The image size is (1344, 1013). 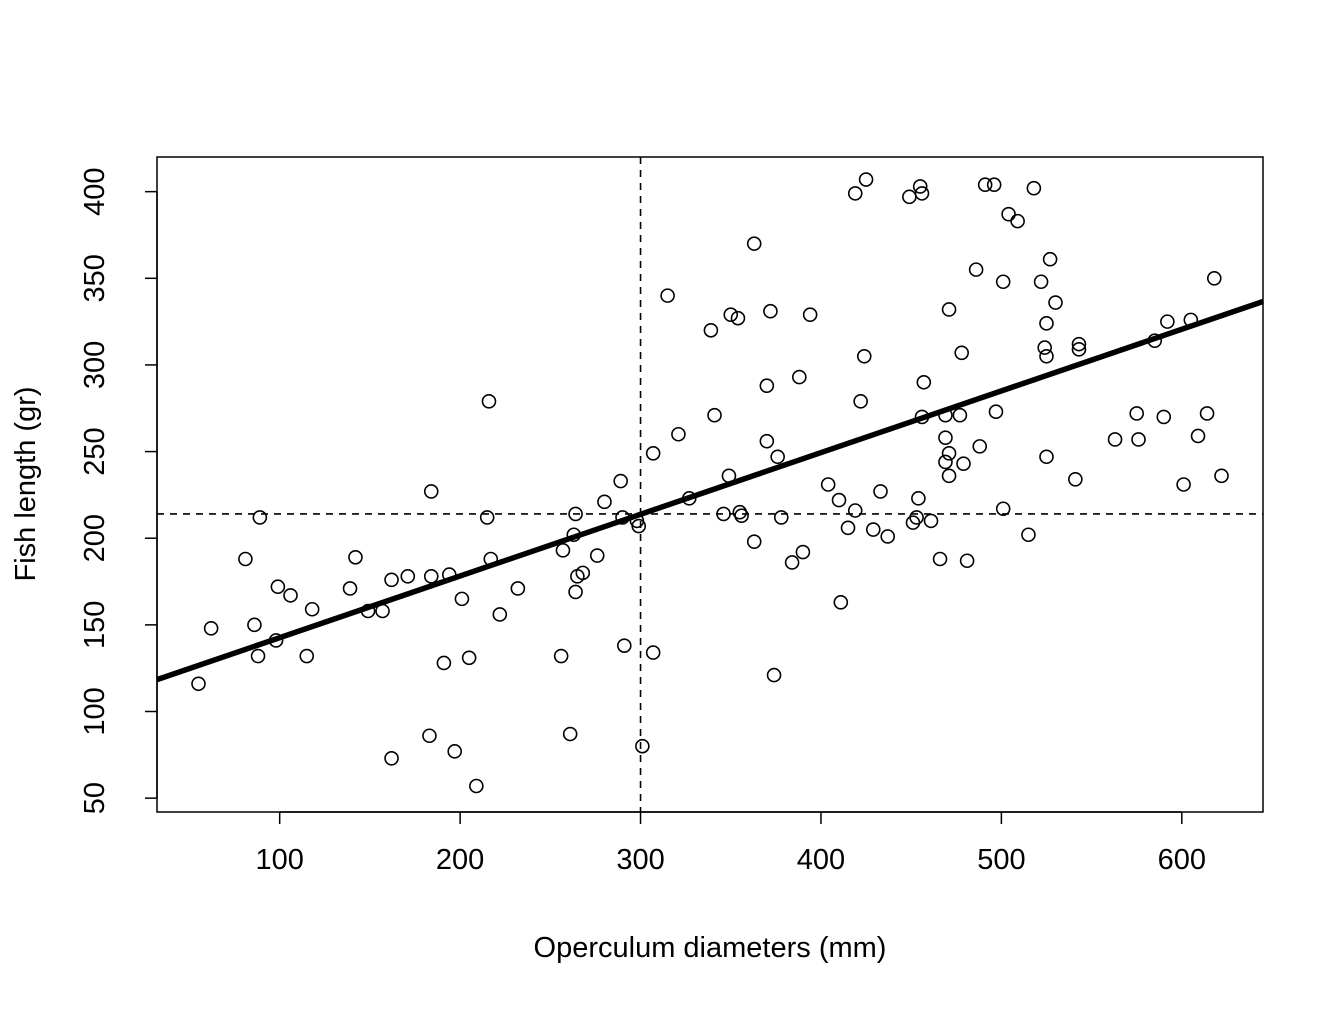 What do you see at coordinates (1001, 860) in the screenshot?
I see `x-tick-label: 500` at bounding box center [1001, 860].